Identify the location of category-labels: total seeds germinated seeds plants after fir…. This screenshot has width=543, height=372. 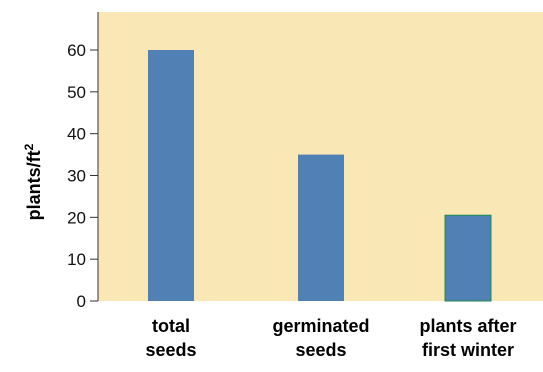
(330, 338).